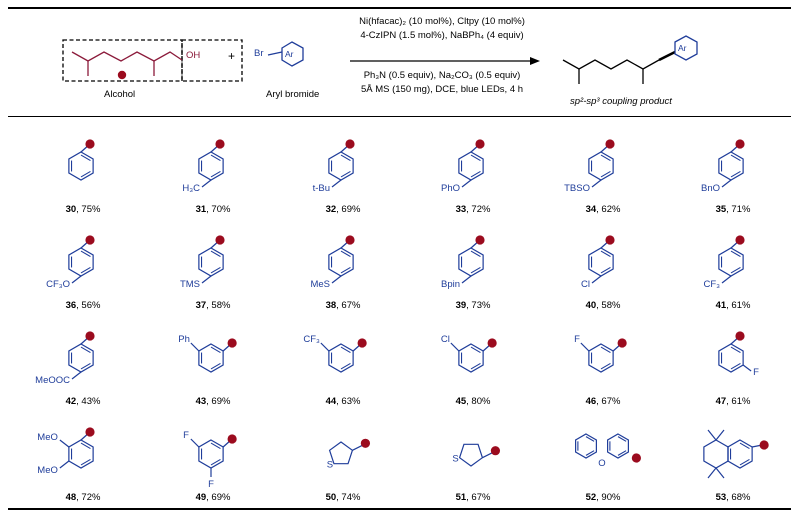  Describe the element at coordinates (721, 209) in the screenshot. I see `compound-number: 35` at that location.